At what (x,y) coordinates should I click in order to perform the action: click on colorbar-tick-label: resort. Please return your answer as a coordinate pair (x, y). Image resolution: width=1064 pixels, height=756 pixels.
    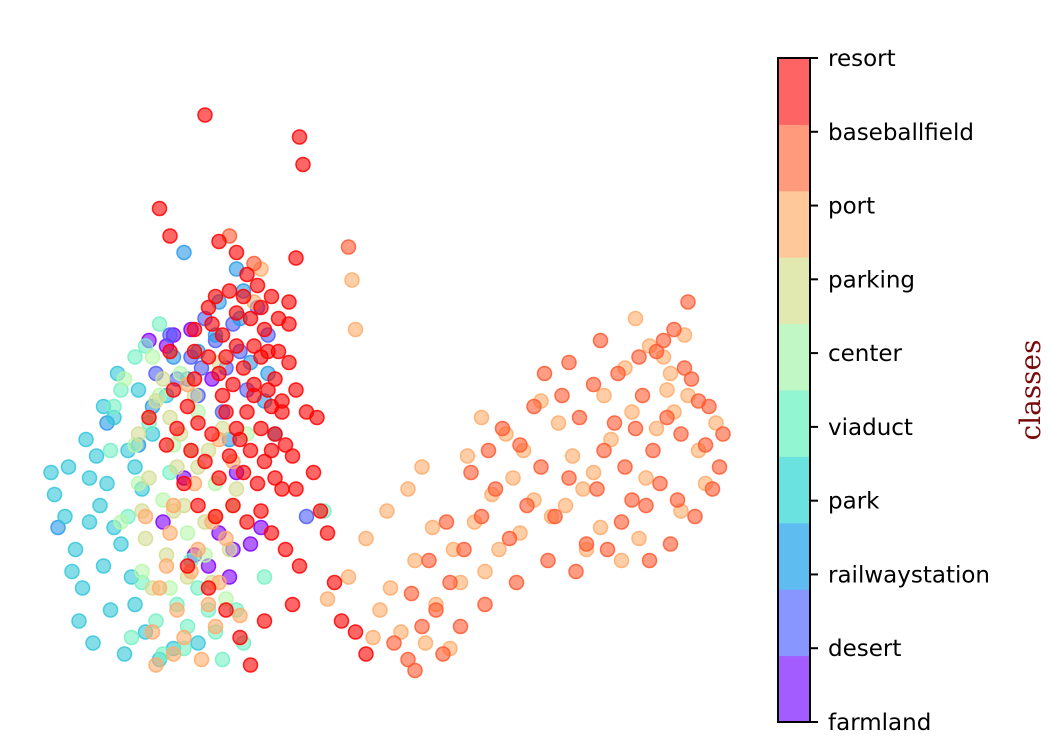
    Looking at the image, I should click on (862, 59).